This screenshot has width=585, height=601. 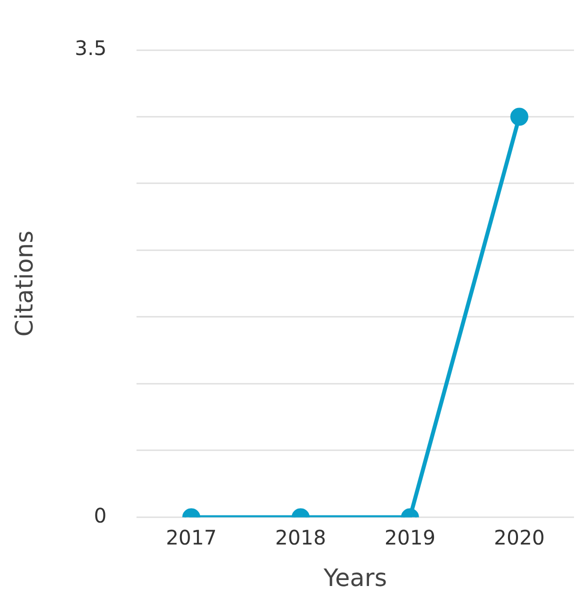 I want to click on x-axis-title: Years, so click(x=354, y=578).